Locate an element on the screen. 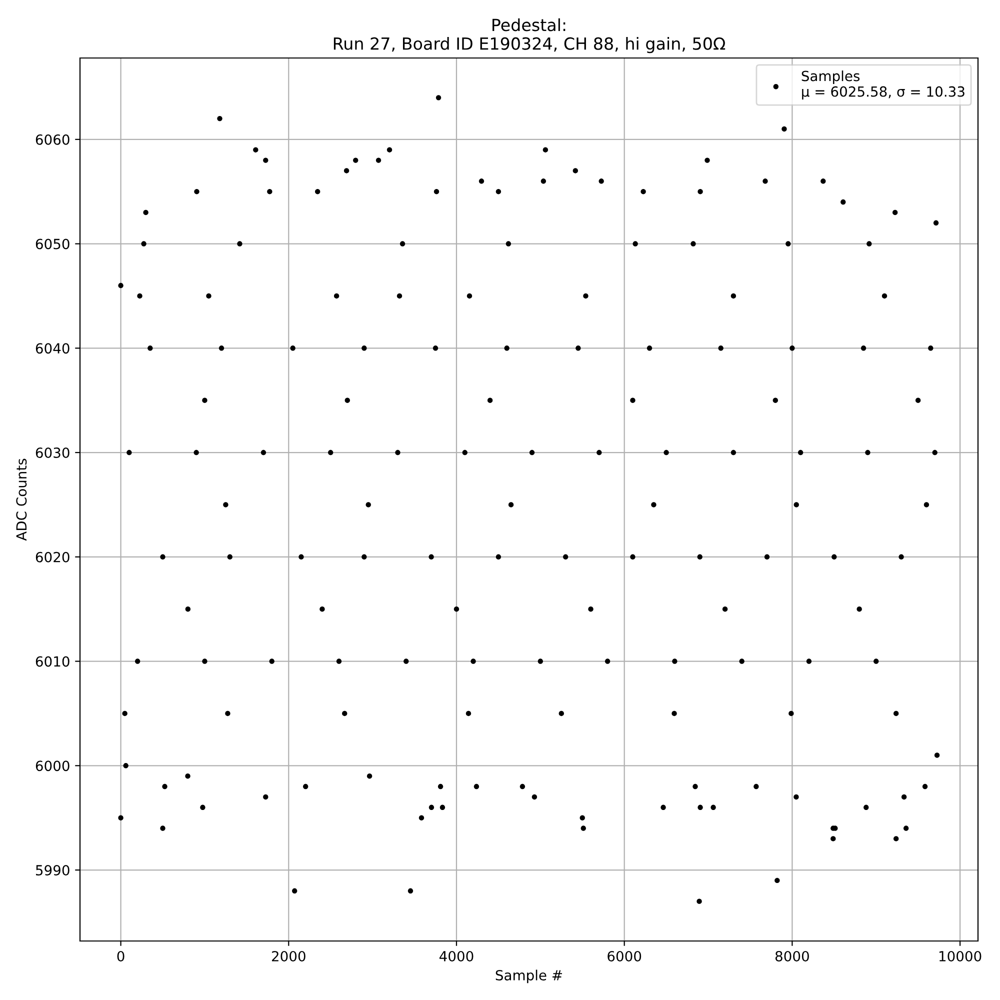  y-tick-label: 6010 is located at coordinates (53, 661).